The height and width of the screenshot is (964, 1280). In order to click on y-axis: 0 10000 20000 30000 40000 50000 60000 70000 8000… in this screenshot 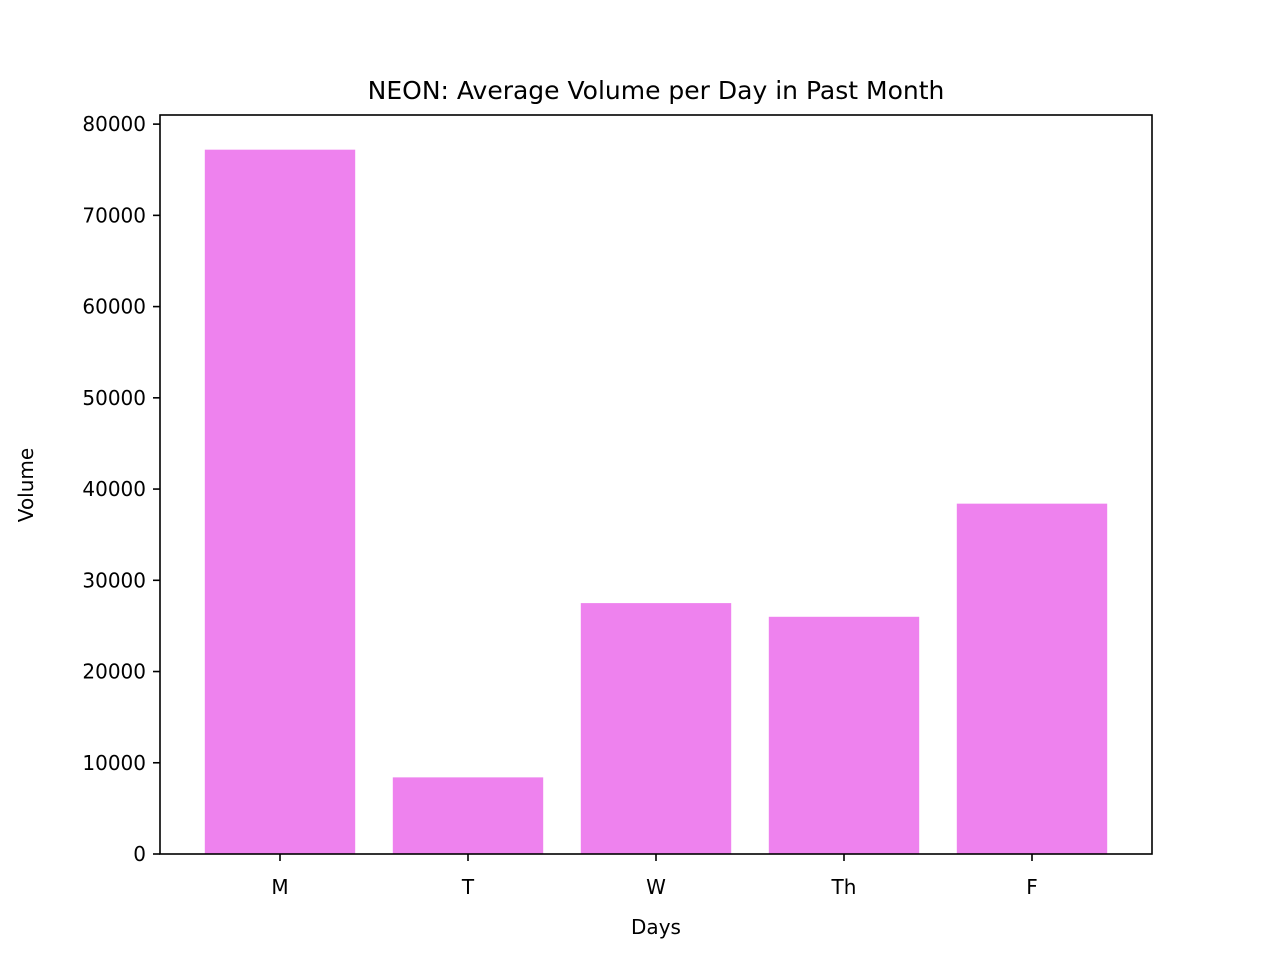, I will do `click(121, 489)`.